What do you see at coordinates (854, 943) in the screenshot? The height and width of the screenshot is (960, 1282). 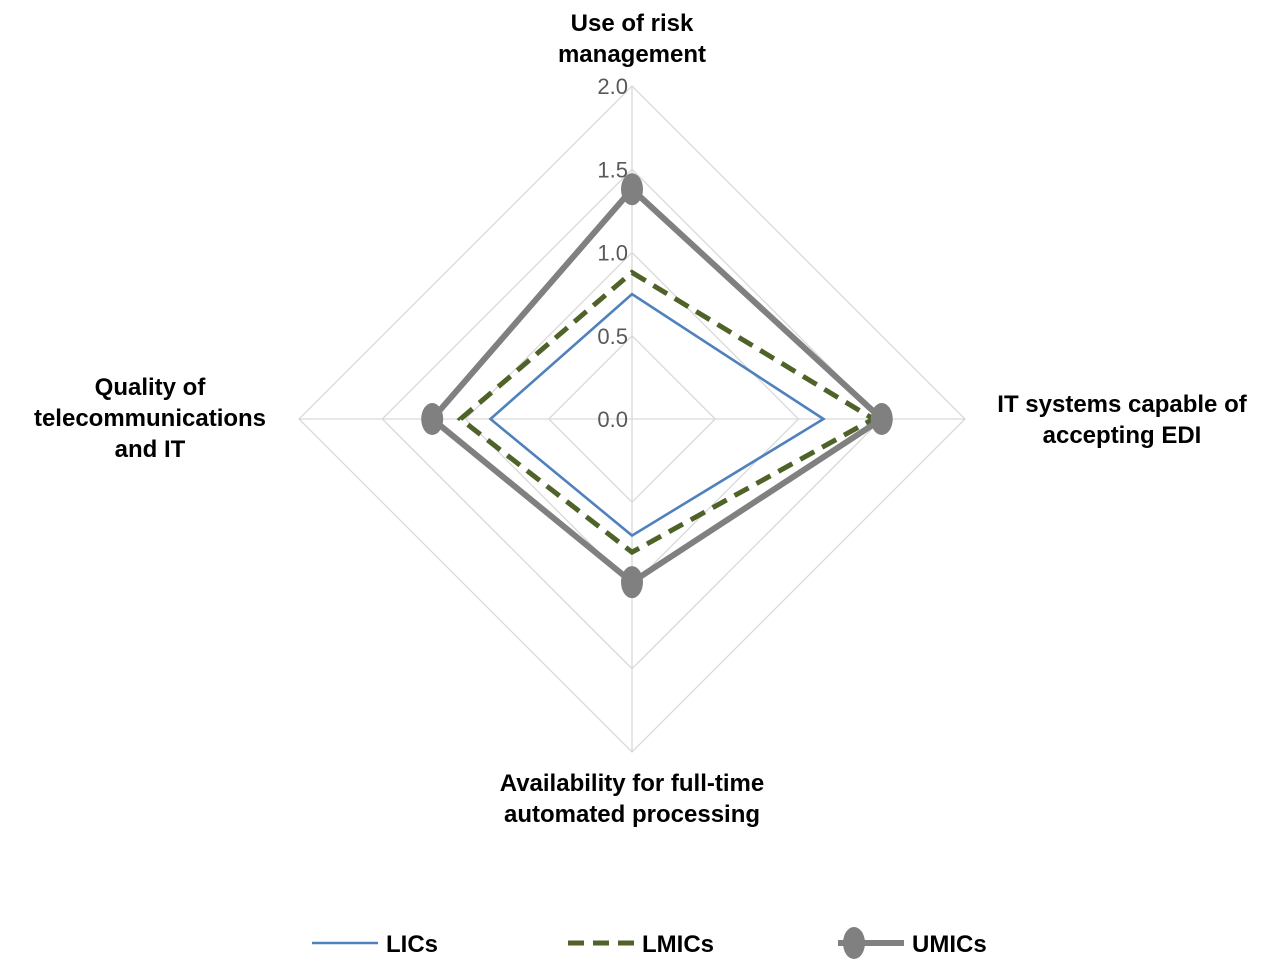 I see `legend-marker-umics` at bounding box center [854, 943].